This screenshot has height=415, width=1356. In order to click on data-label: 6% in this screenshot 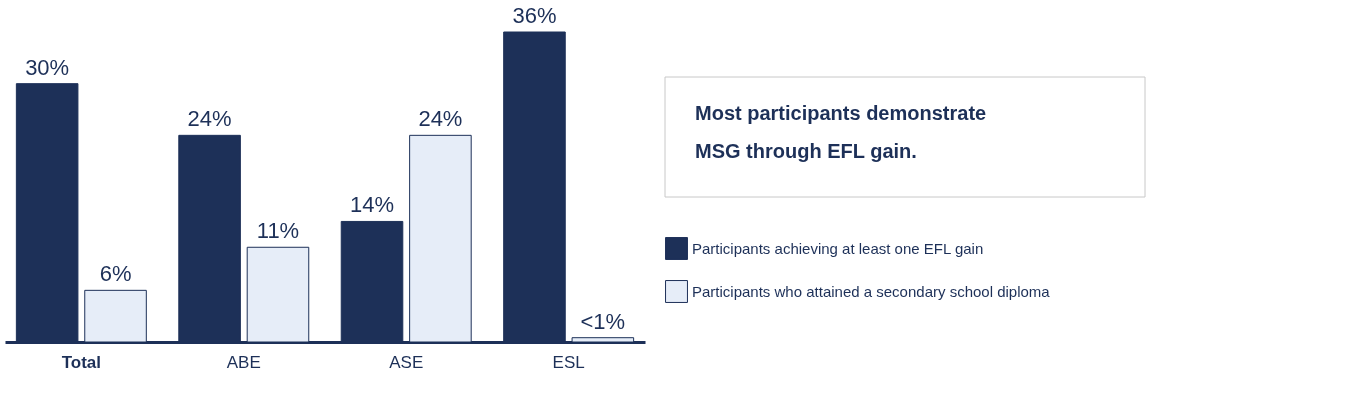, I will do `click(115, 274)`.